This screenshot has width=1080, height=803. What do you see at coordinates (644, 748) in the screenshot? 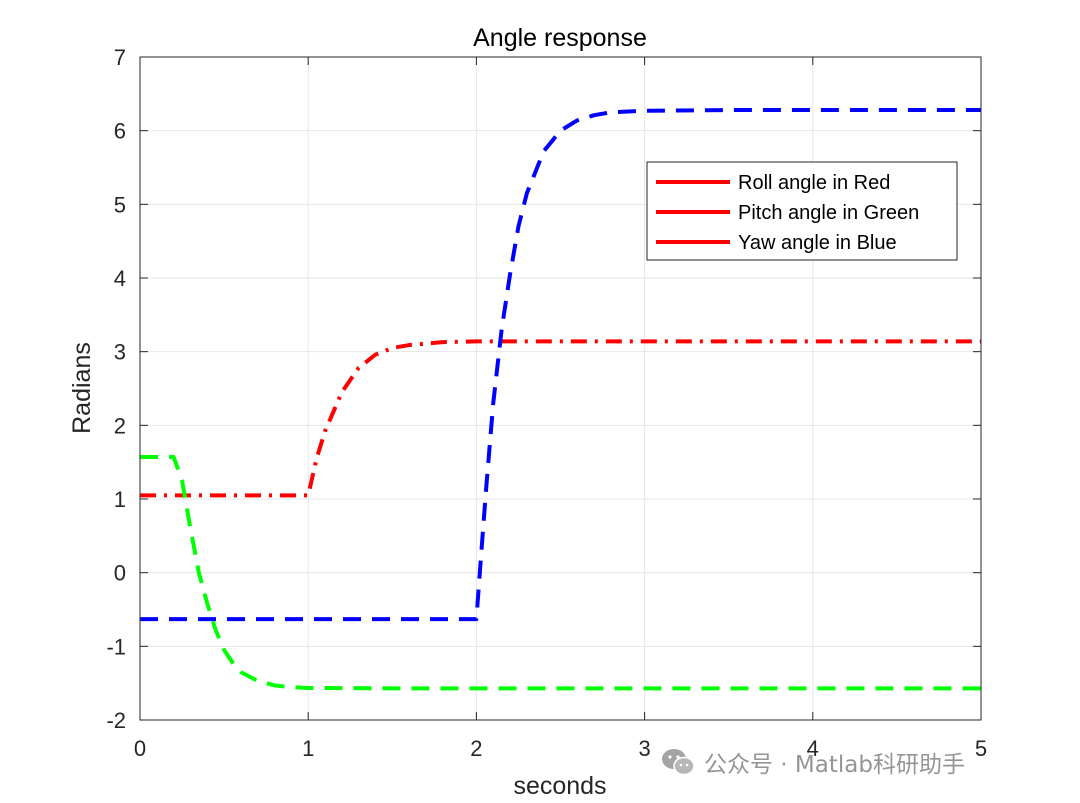
I see `x-tick-label: 3` at bounding box center [644, 748].